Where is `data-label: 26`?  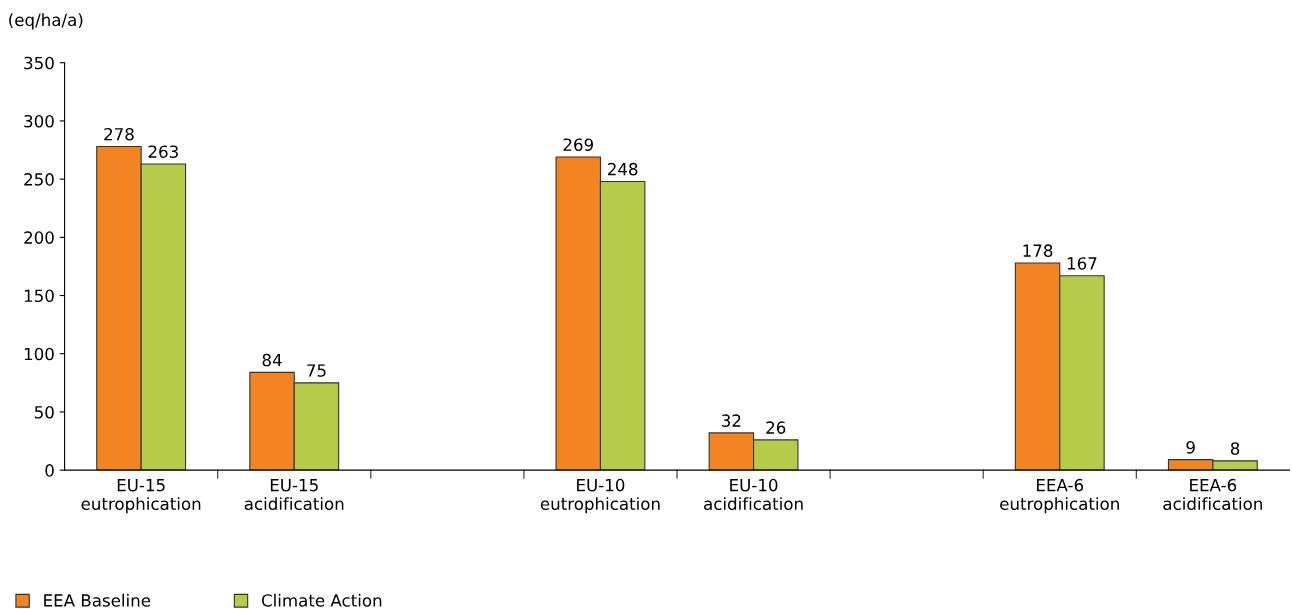
data-label: 26 is located at coordinates (776, 427).